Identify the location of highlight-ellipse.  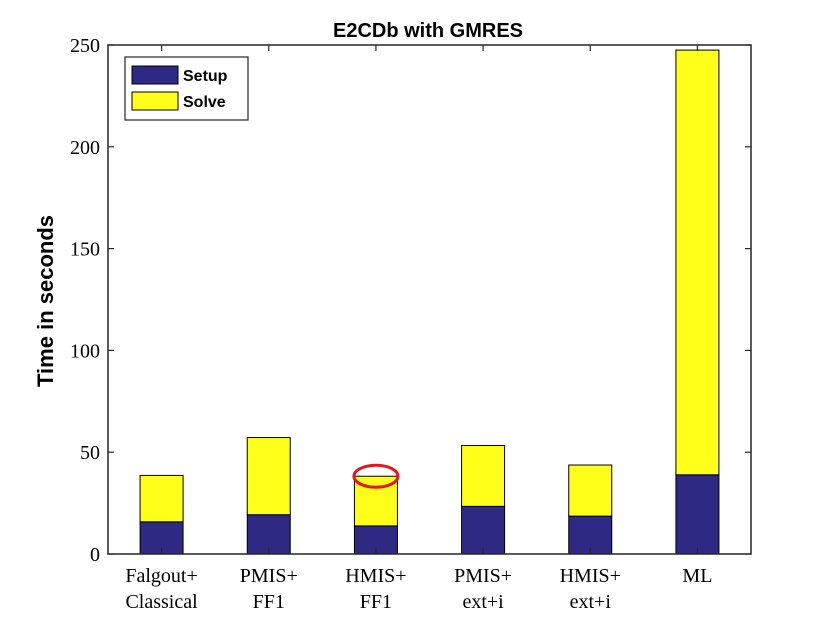
(376, 476).